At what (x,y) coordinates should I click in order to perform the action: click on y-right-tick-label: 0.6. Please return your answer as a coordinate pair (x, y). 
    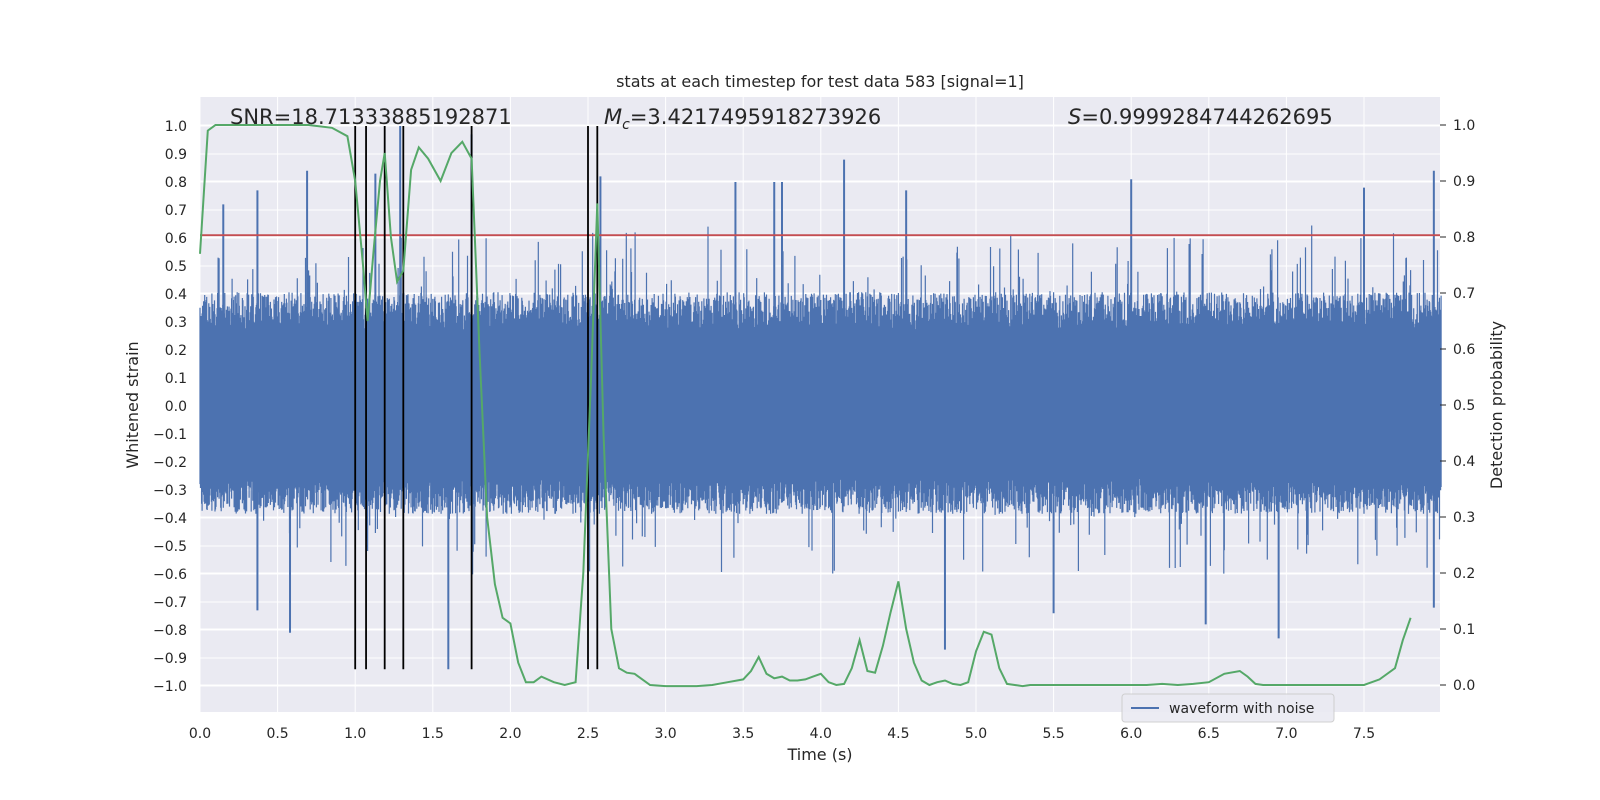
    Looking at the image, I should click on (1464, 350).